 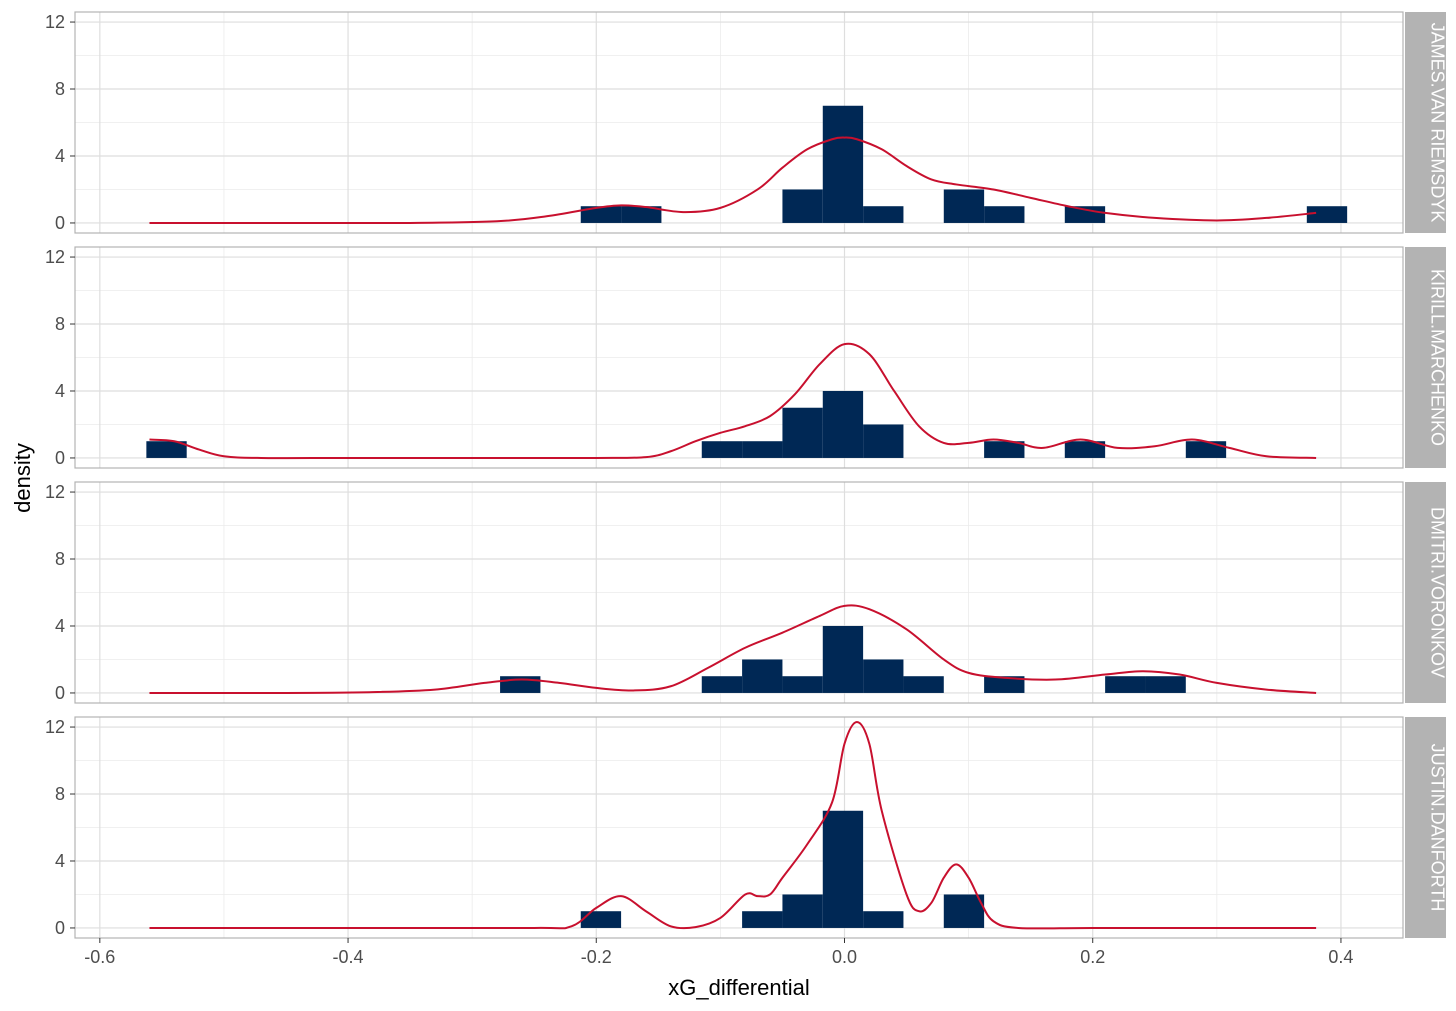 I want to click on facet-strip-label: KIRILL.MARCHENKO, so click(x=1438, y=357).